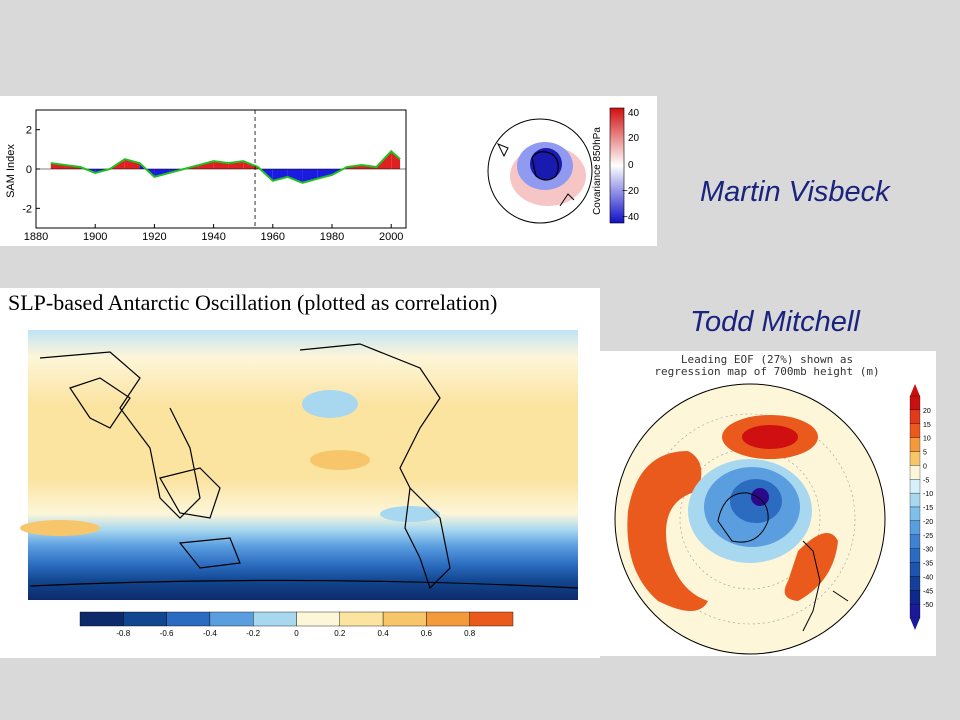 Image resolution: width=960 pixels, height=720 pixels. Describe the element at coordinates (11, 171) in the screenshot. I see `sam-ylabel: SAM Index` at that location.